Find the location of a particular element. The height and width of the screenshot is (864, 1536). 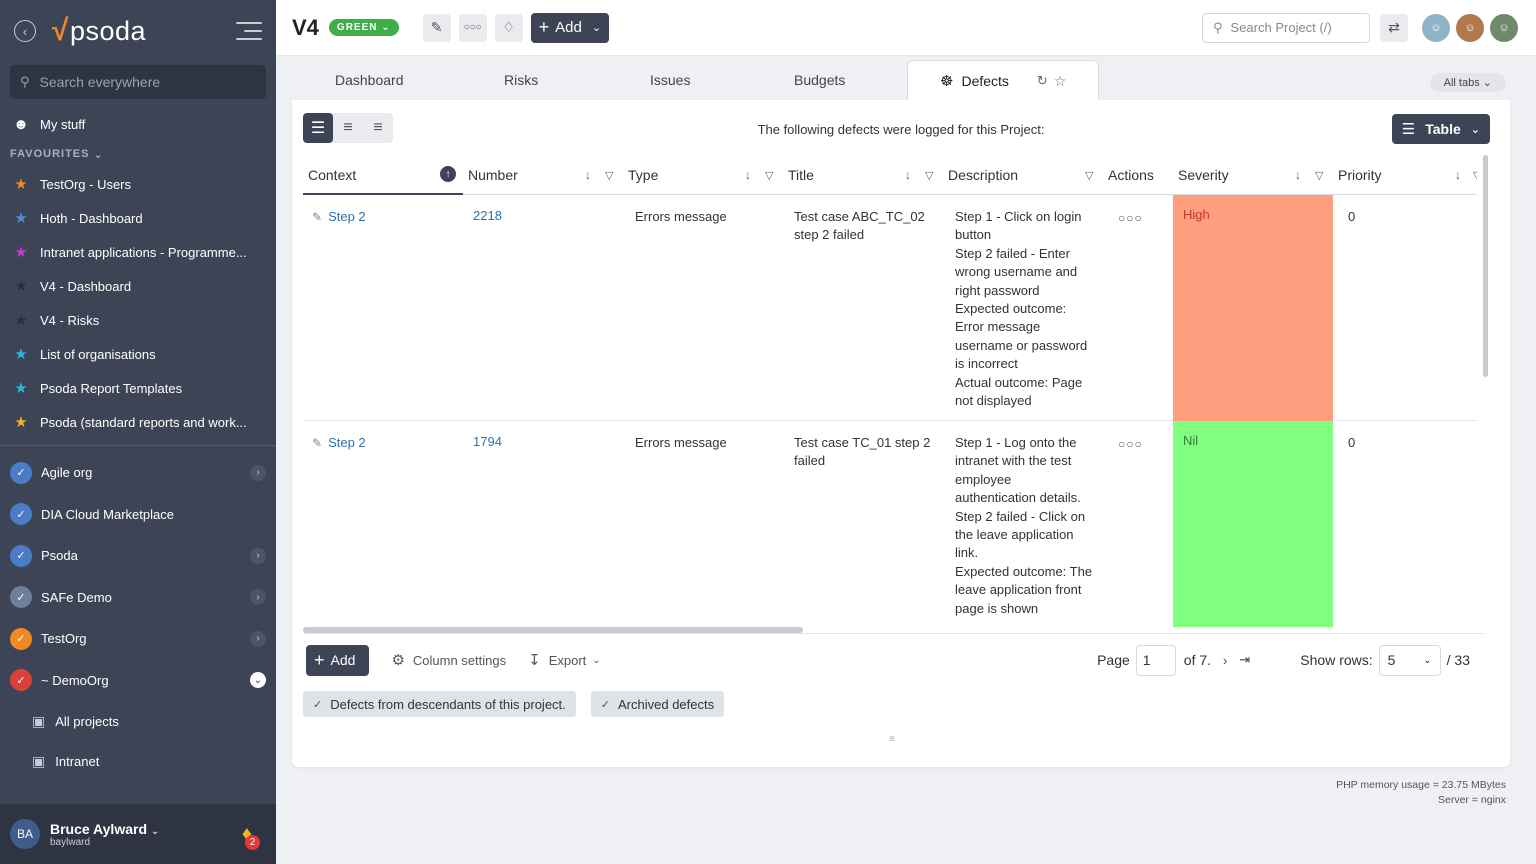

tab-issues: Issues is located at coordinates (670, 80).